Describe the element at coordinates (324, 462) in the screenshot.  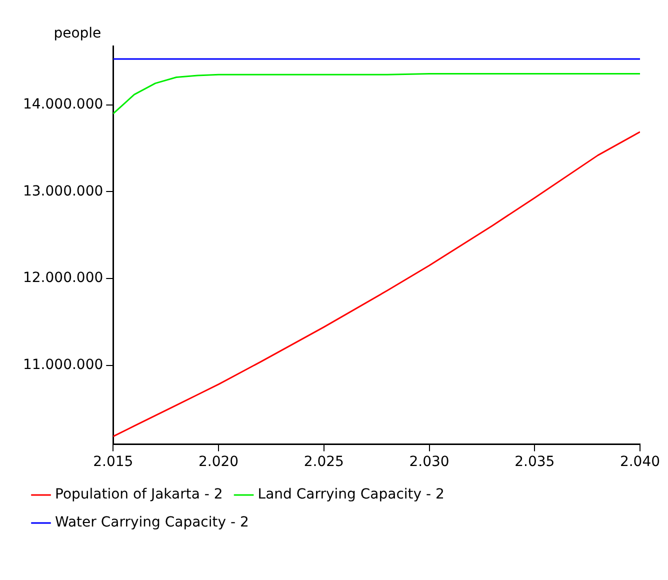
I see `x-tick-label: 2.025` at that location.